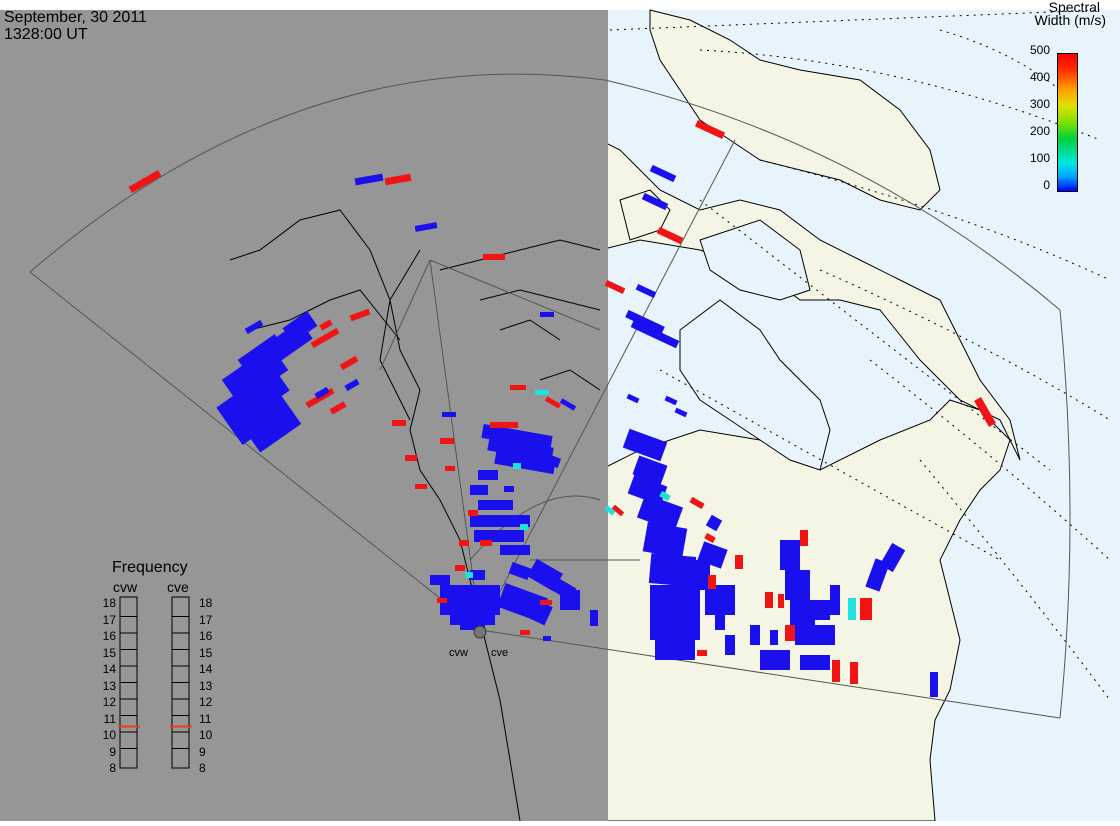  Describe the element at coordinates (46, 34) in the screenshot. I see `plot-time: 1328:00 UT` at that location.